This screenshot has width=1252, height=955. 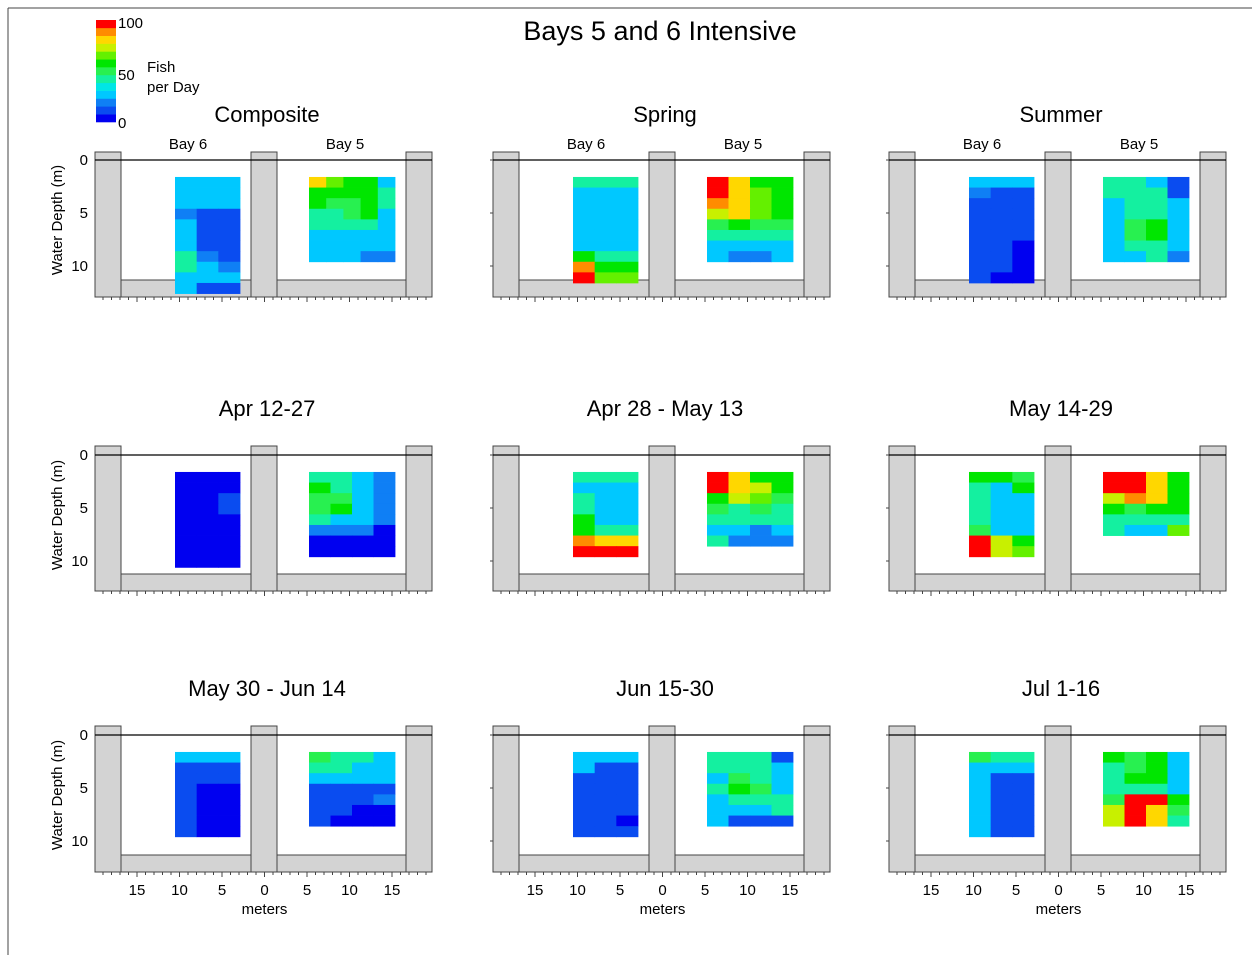 I want to click on x-axis-label: meters, so click(x=663, y=909).